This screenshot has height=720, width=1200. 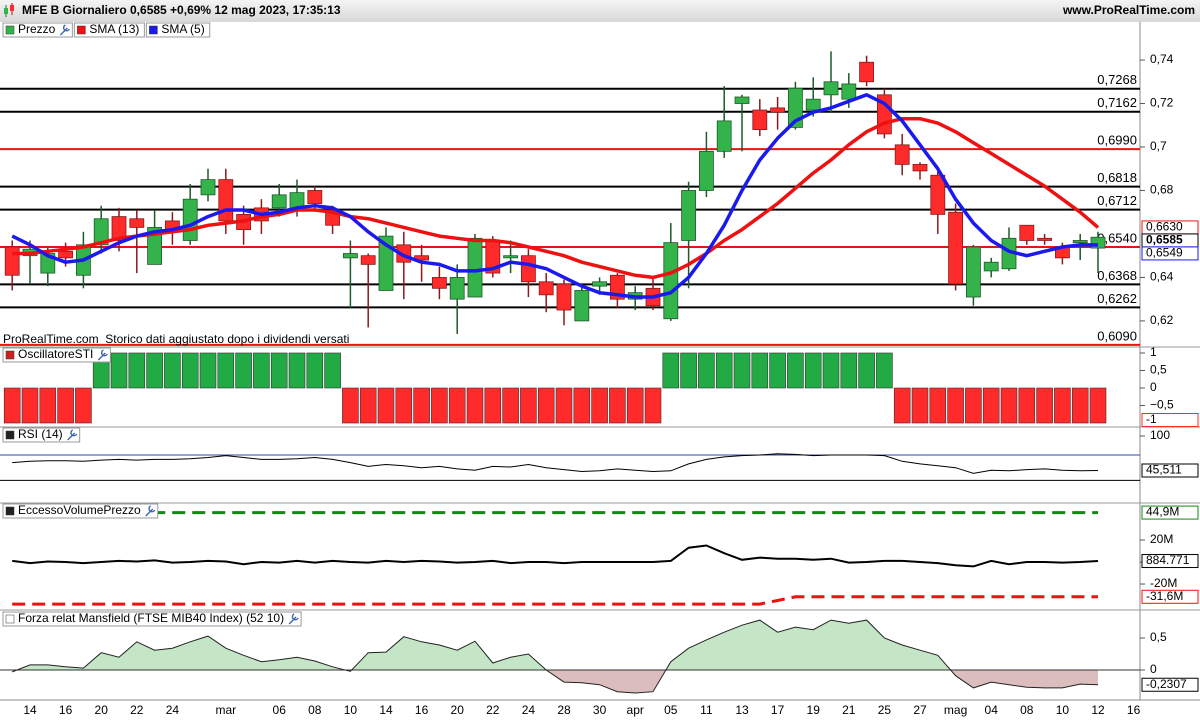 What do you see at coordinates (1117, 140) in the screenshot?
I see `level-label: 0,6990` at bounding box center [1117, 140].